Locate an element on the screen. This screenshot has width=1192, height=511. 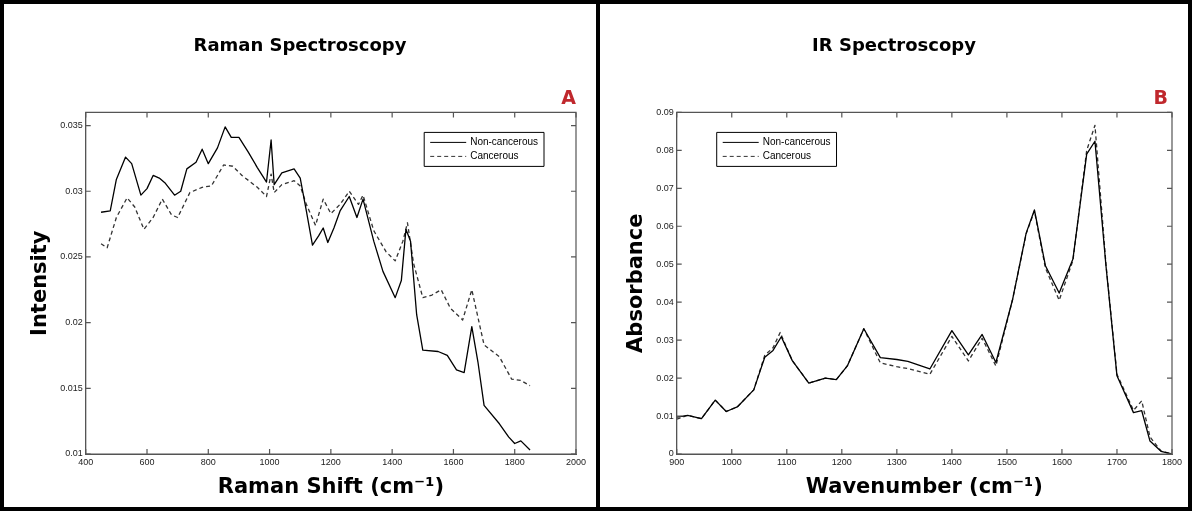
x-tick-label: 600 is located at coordinates (147, 461).